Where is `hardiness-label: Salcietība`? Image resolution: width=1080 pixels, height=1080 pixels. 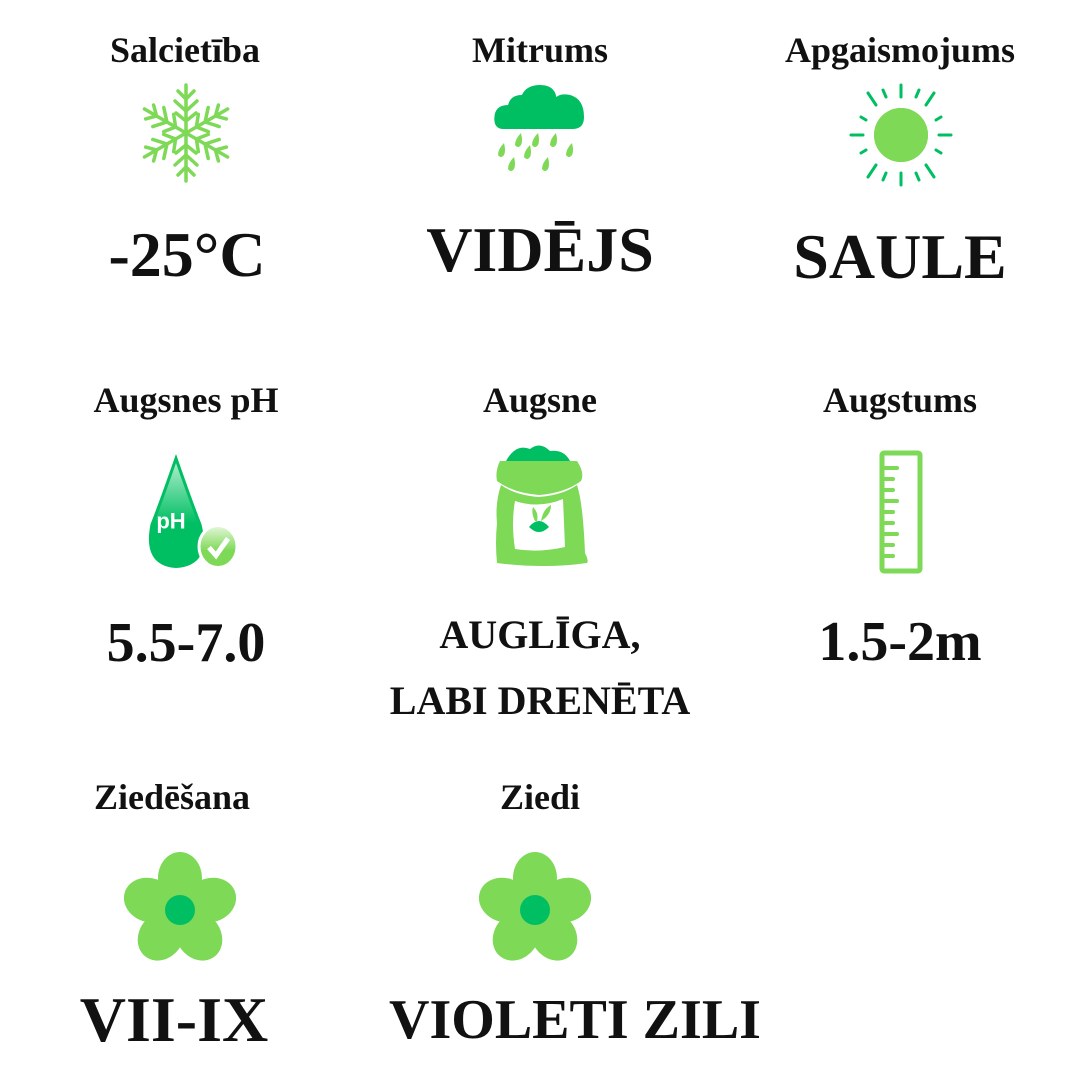
hardiness-label: Salcietība is located at coordinates (185, 50).